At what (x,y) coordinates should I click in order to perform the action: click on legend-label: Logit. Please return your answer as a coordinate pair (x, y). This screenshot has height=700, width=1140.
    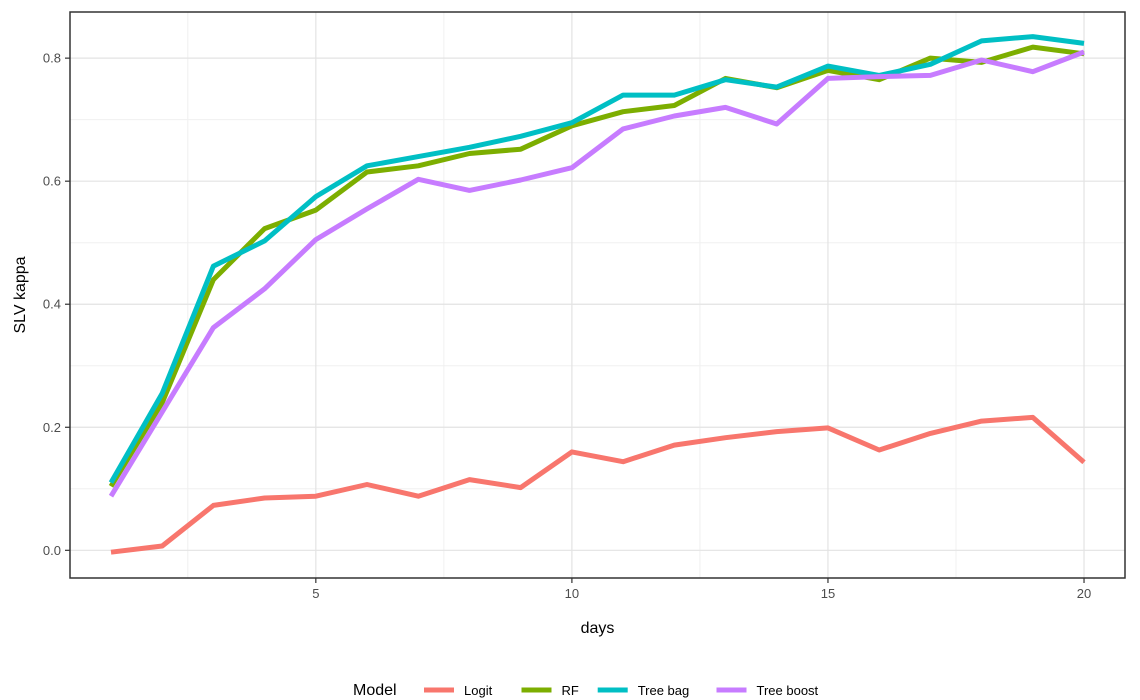
    Looking at the image, I should click on (478, 690).